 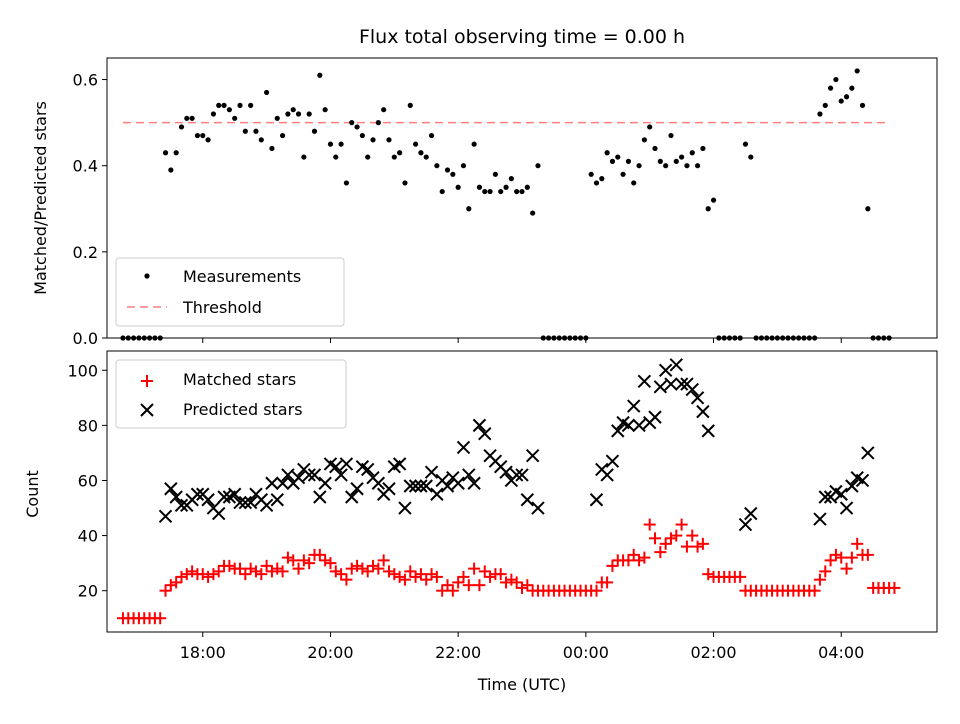 What do you see at coordinates (40, 198) in the screenshot?
I see `ratio-ylabel: Matched/Predicted stars` at bounding box center [40, 198].